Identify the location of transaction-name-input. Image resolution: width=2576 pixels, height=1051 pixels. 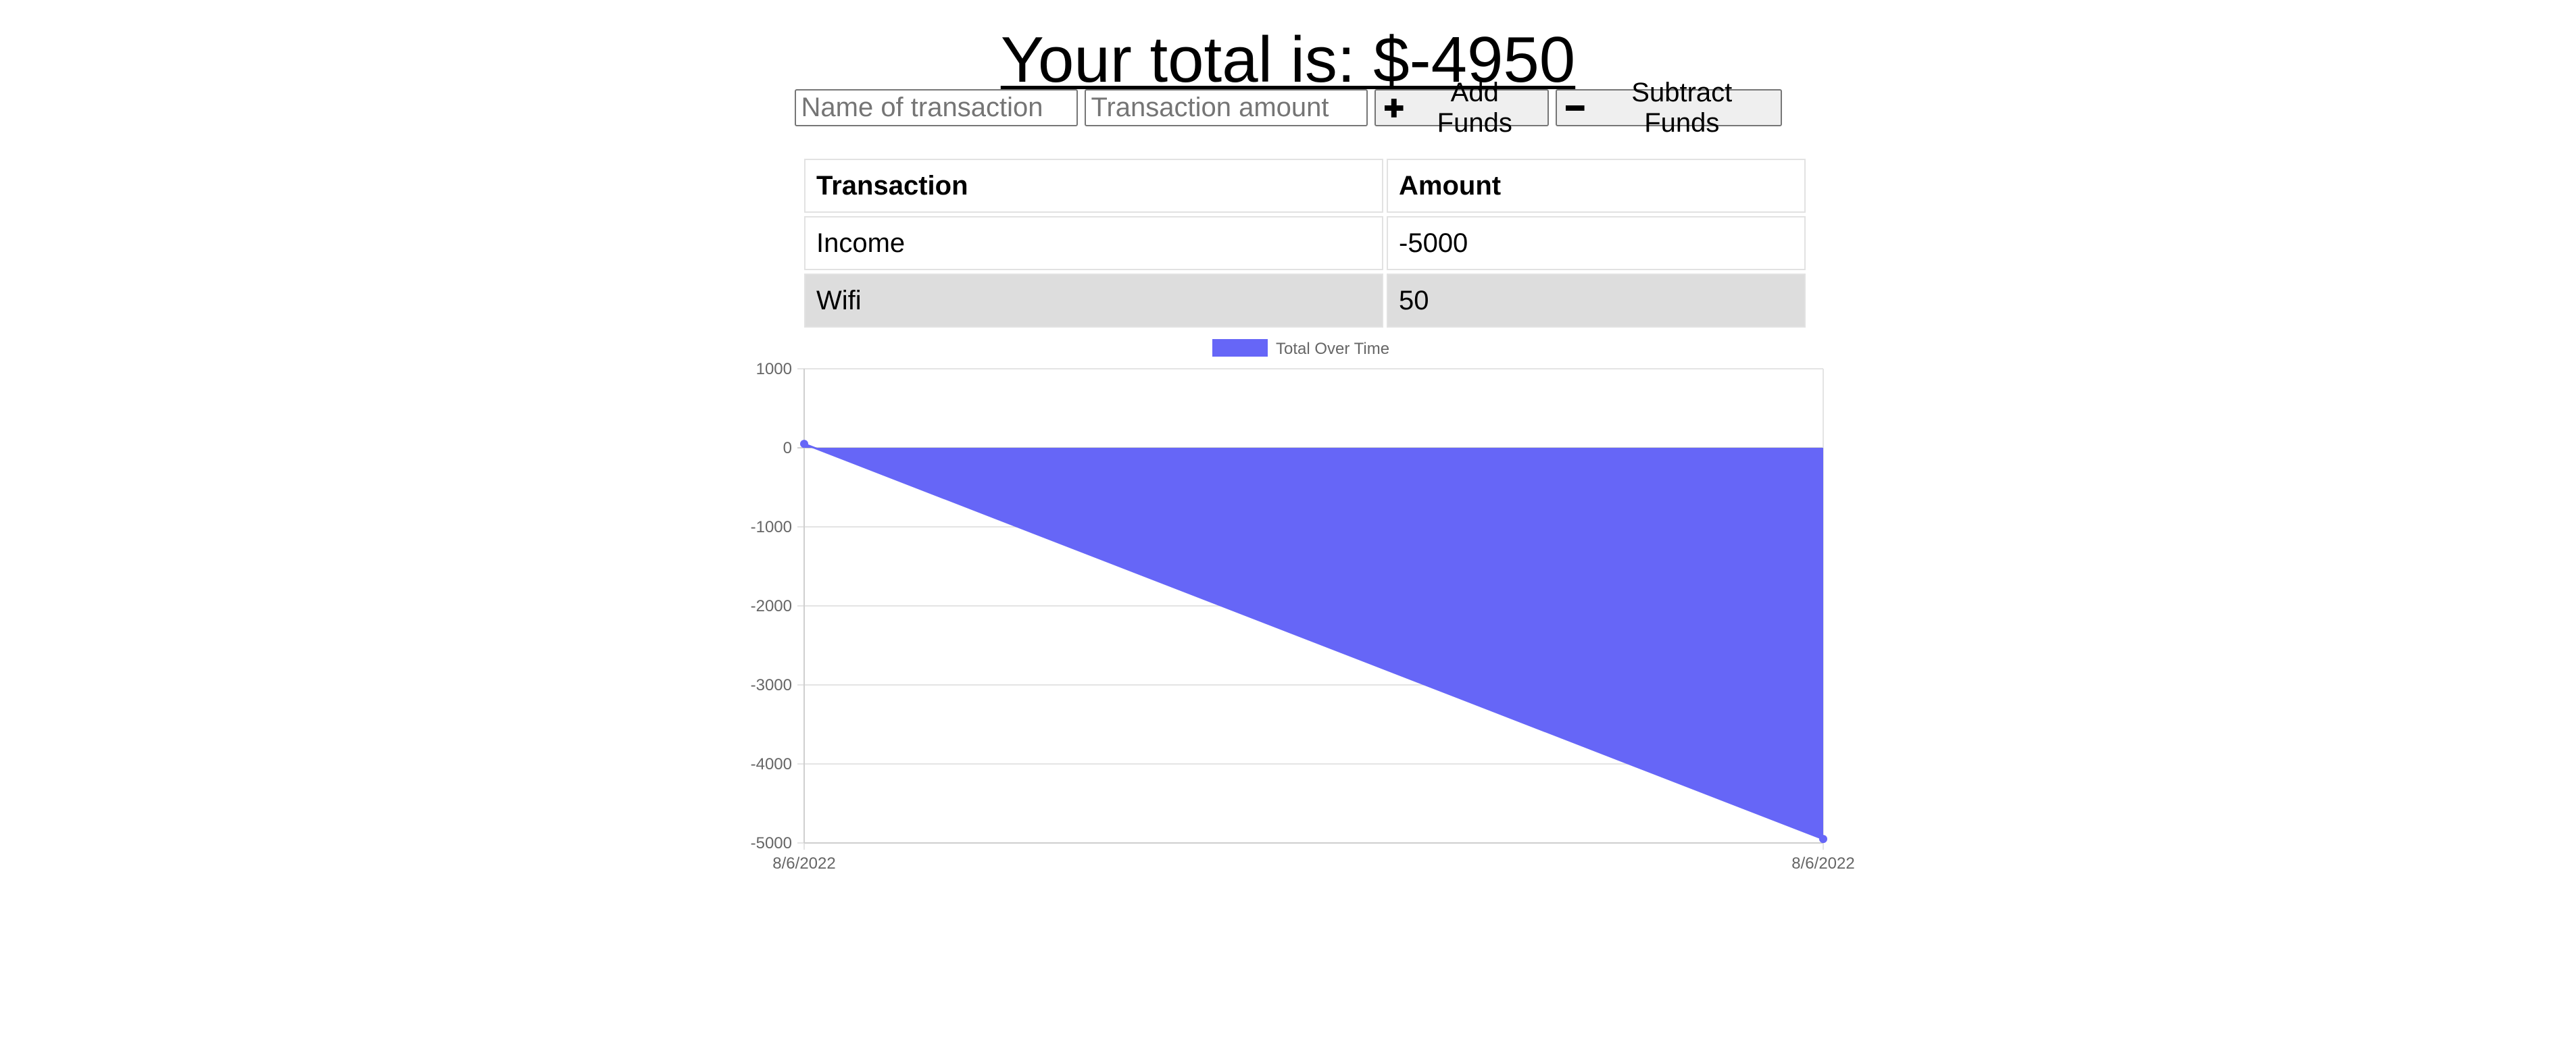
(936, 108).